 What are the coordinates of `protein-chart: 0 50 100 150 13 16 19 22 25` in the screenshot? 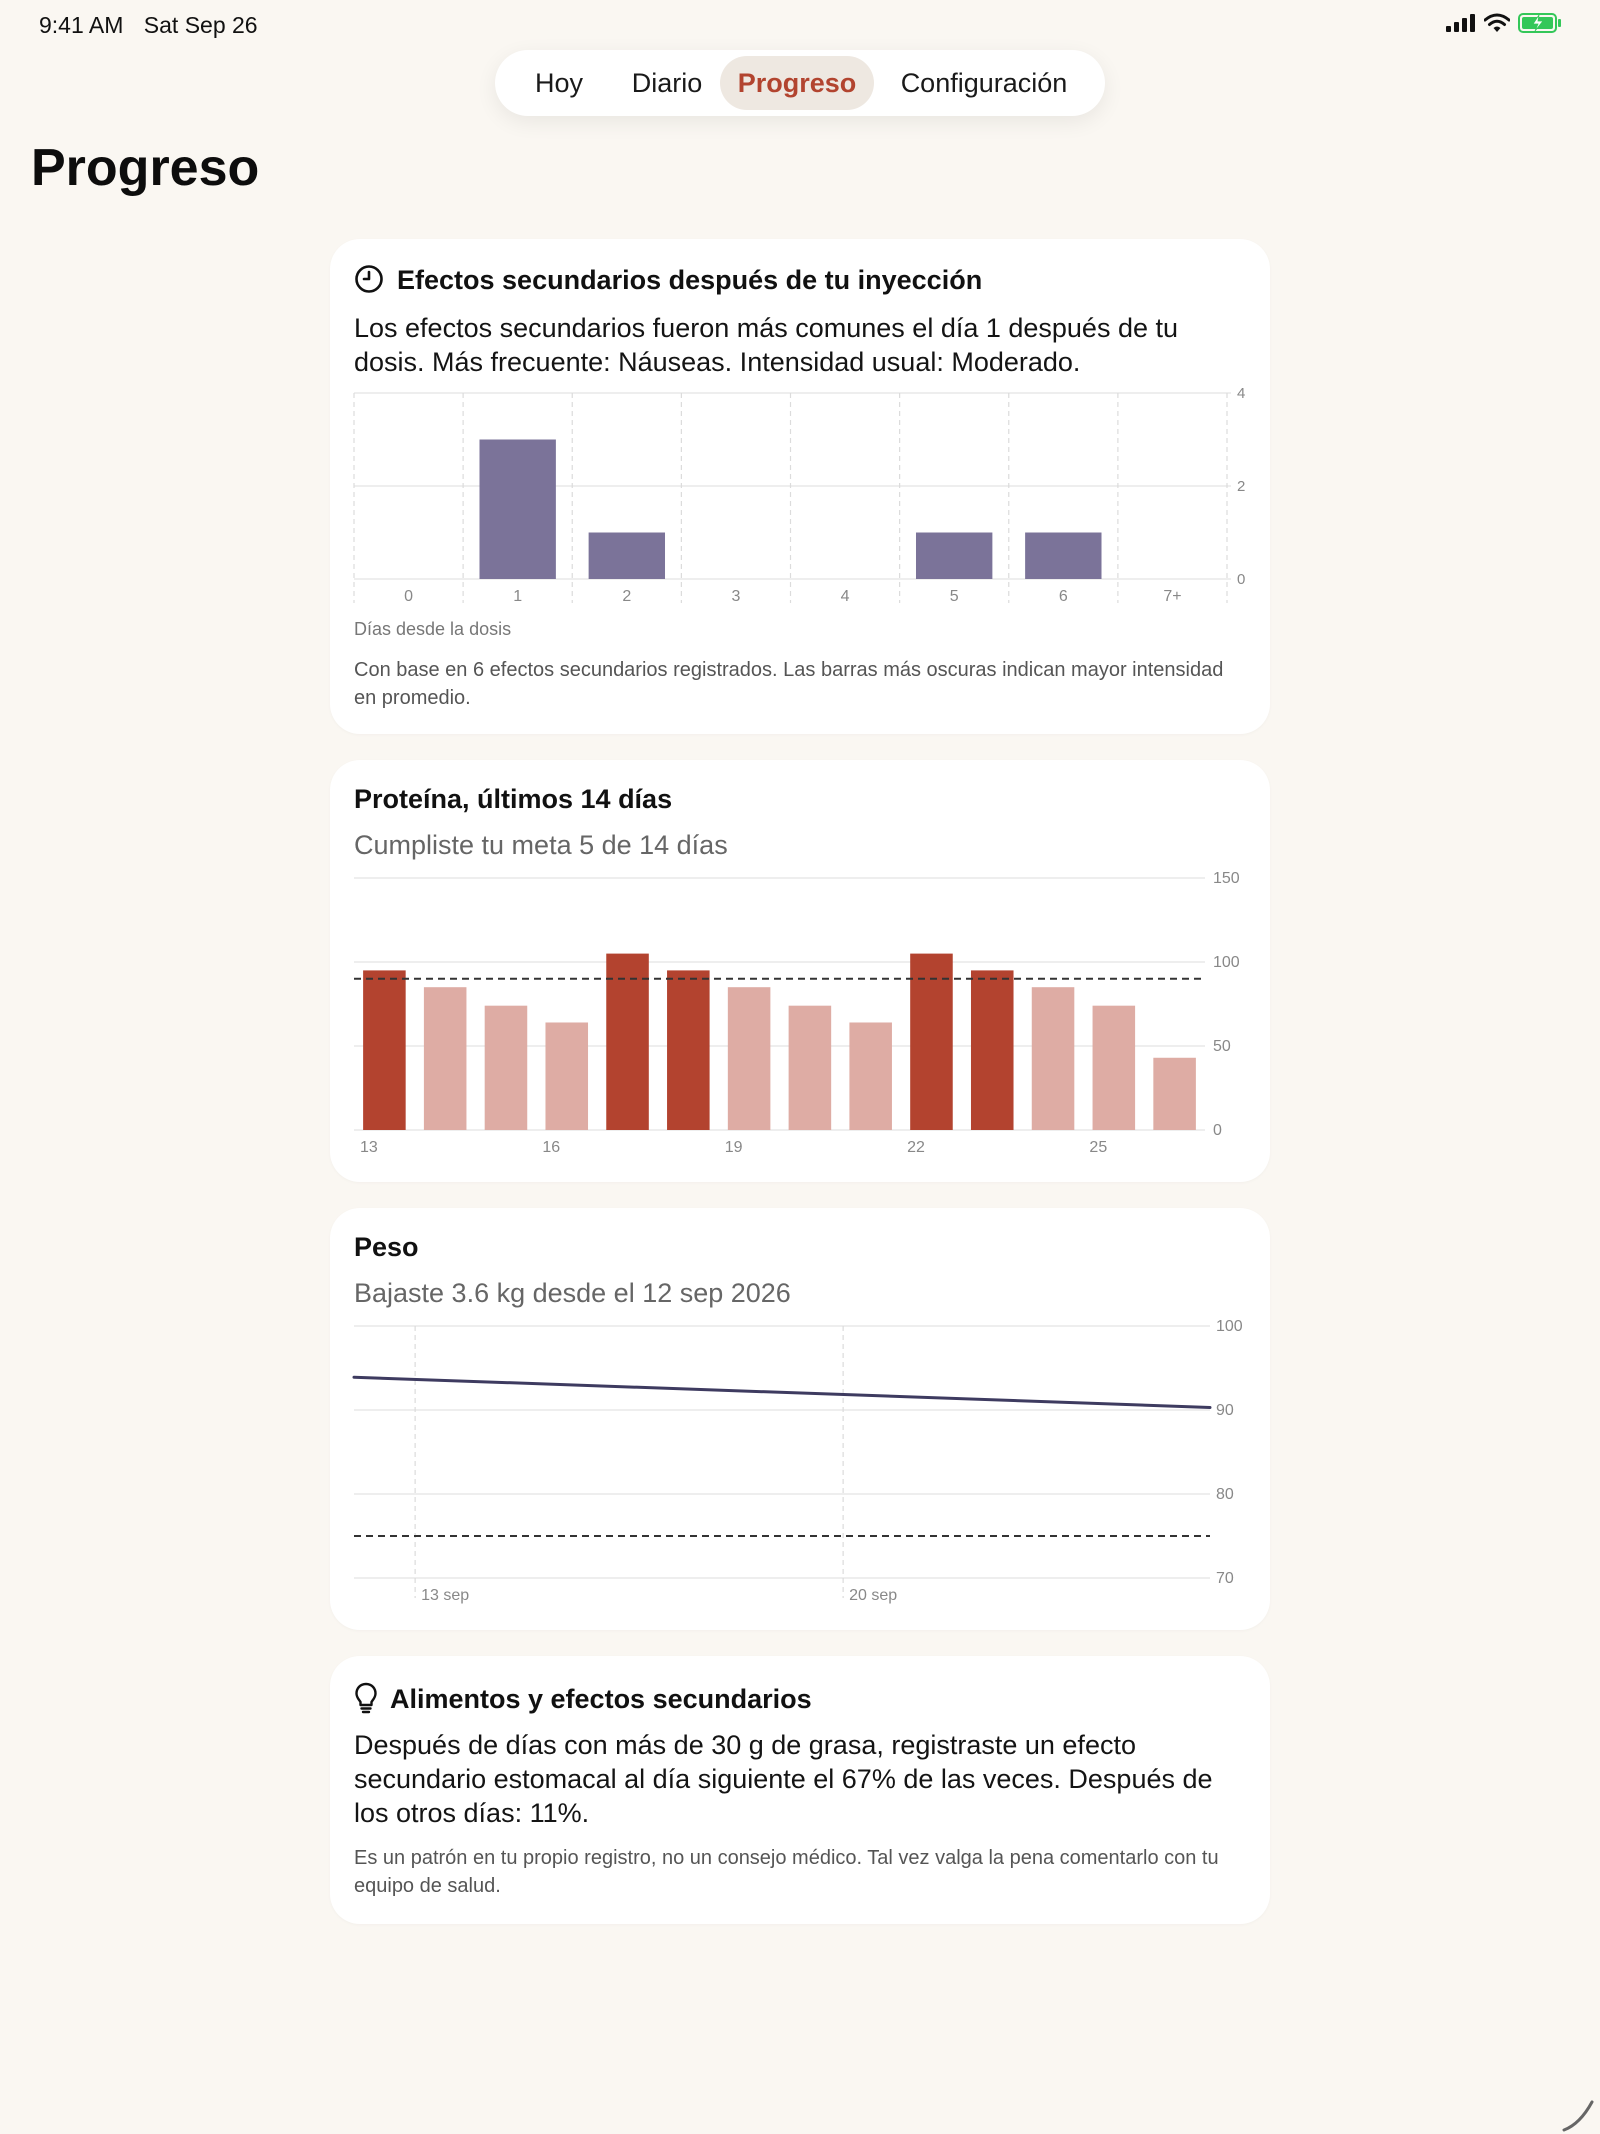 It's located at (797, 1013).